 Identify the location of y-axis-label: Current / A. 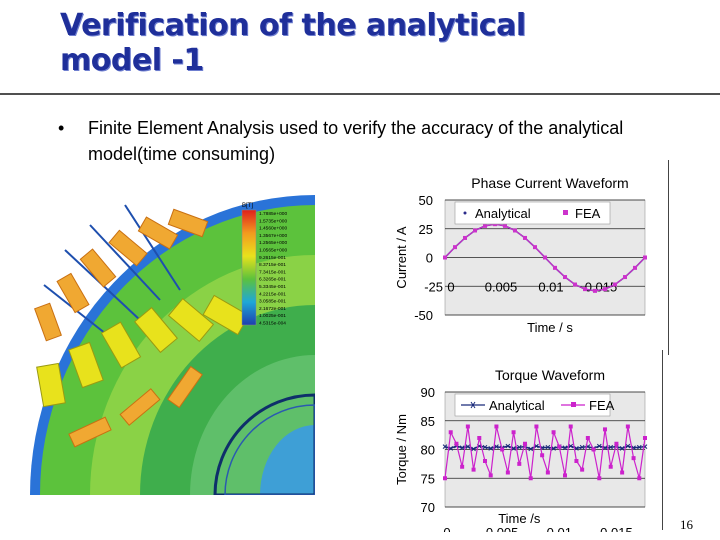
(401, 257).